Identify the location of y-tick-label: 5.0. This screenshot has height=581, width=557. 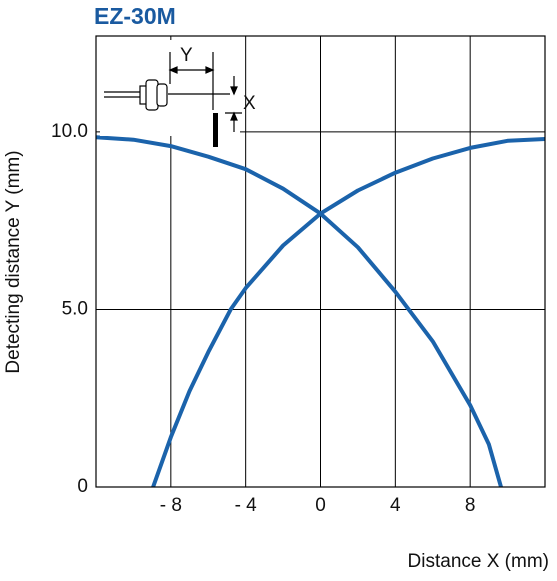
(75, 308).